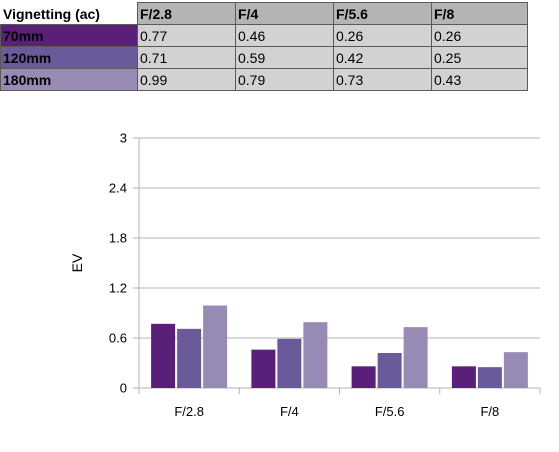 The image size is (559, 452). I want to click on column-header: F/2.8, so click(186, 13).